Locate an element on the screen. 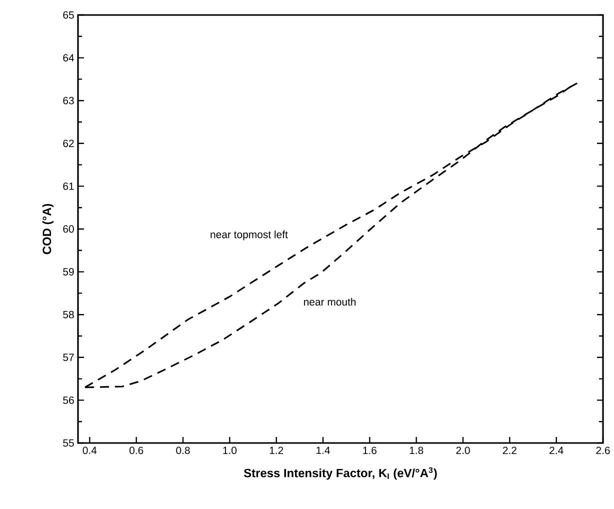 The image size is (614, 509). y-tick-label: 65 is located at coordinates (68, 15).